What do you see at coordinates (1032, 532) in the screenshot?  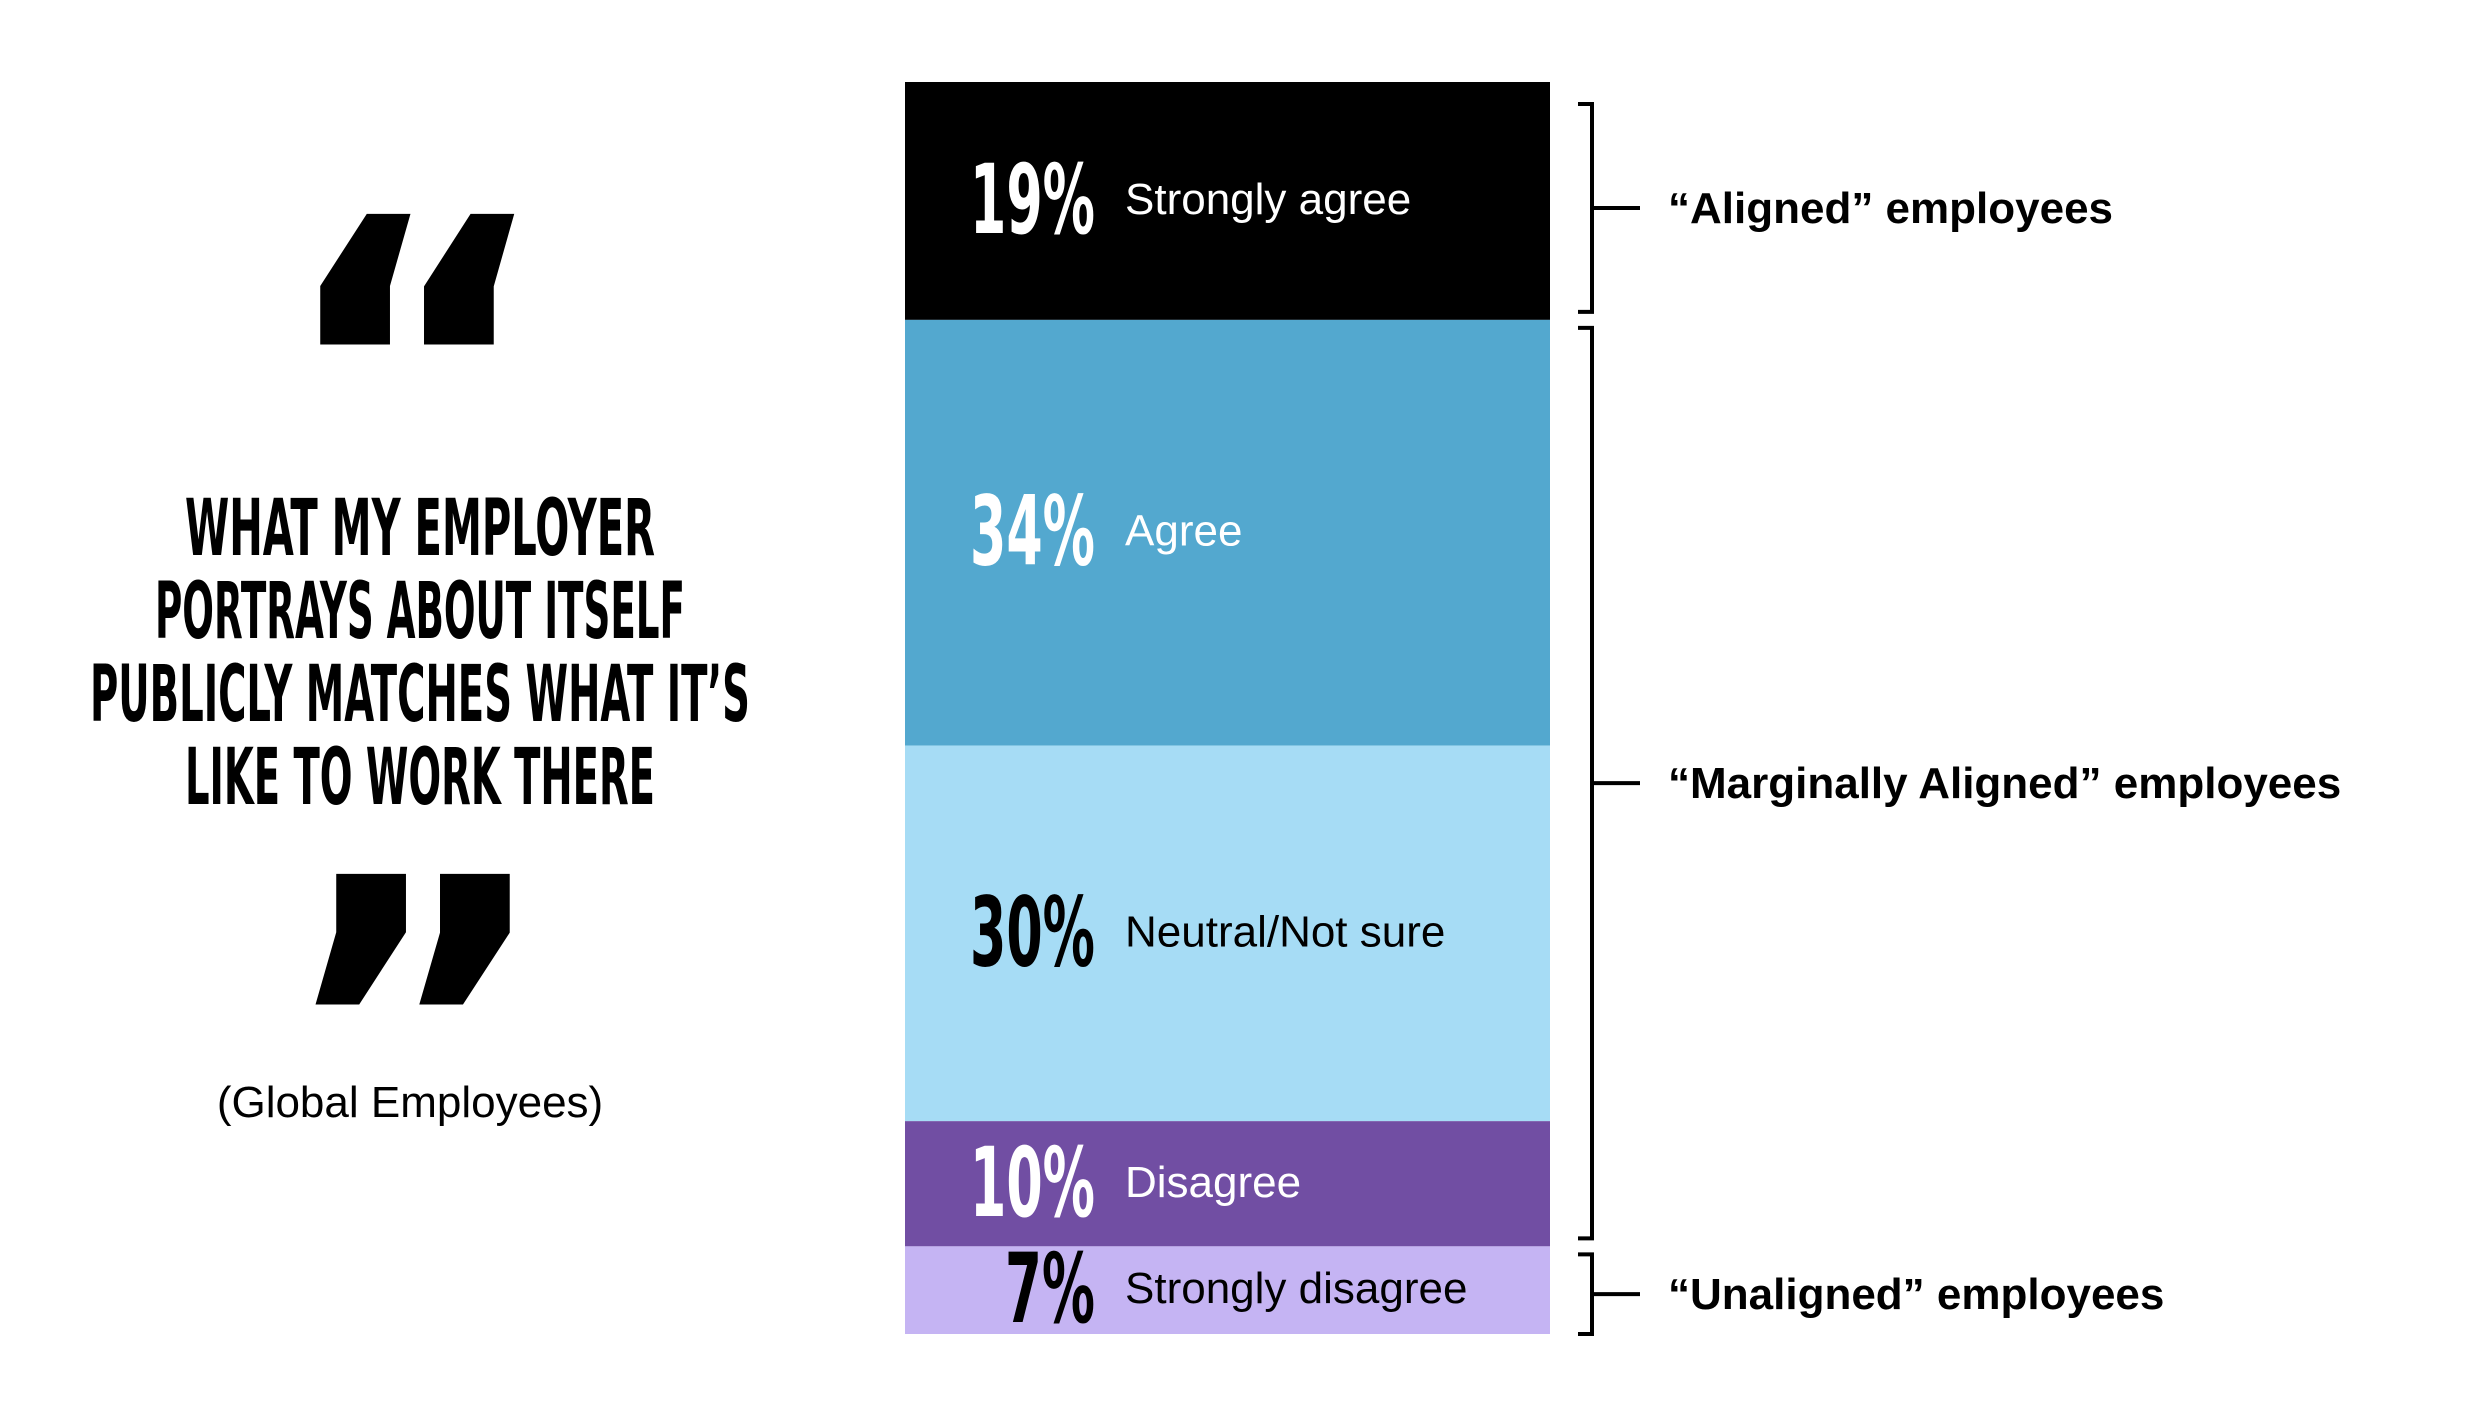 I see `bar-percent-label: 34%` at bounding box center [1032, 532].